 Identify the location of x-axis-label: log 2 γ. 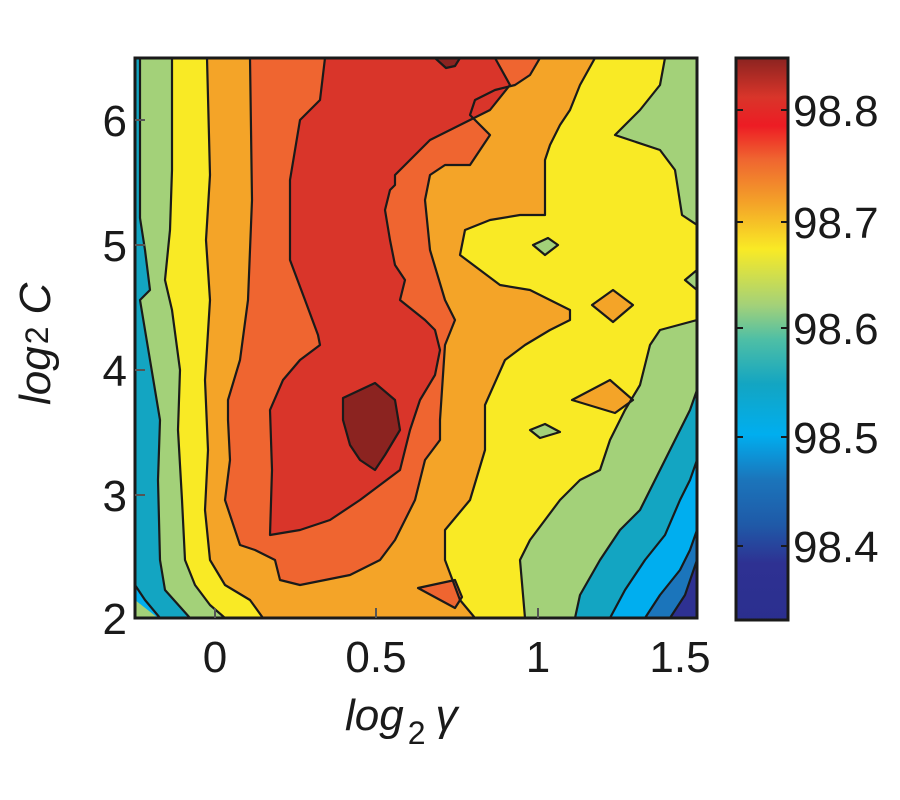
(403, 721).